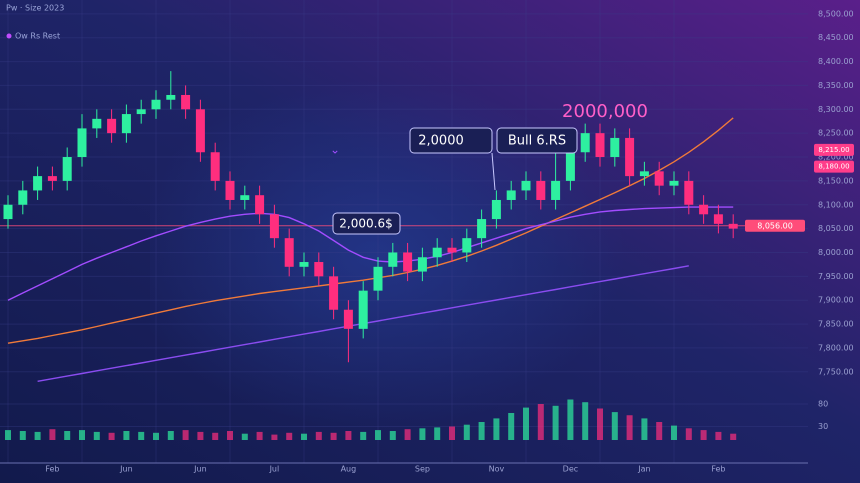  Describe the element at coordinates (836, 252) in the screenshot. I see `y-tick-label: 8,000.00` at that location.